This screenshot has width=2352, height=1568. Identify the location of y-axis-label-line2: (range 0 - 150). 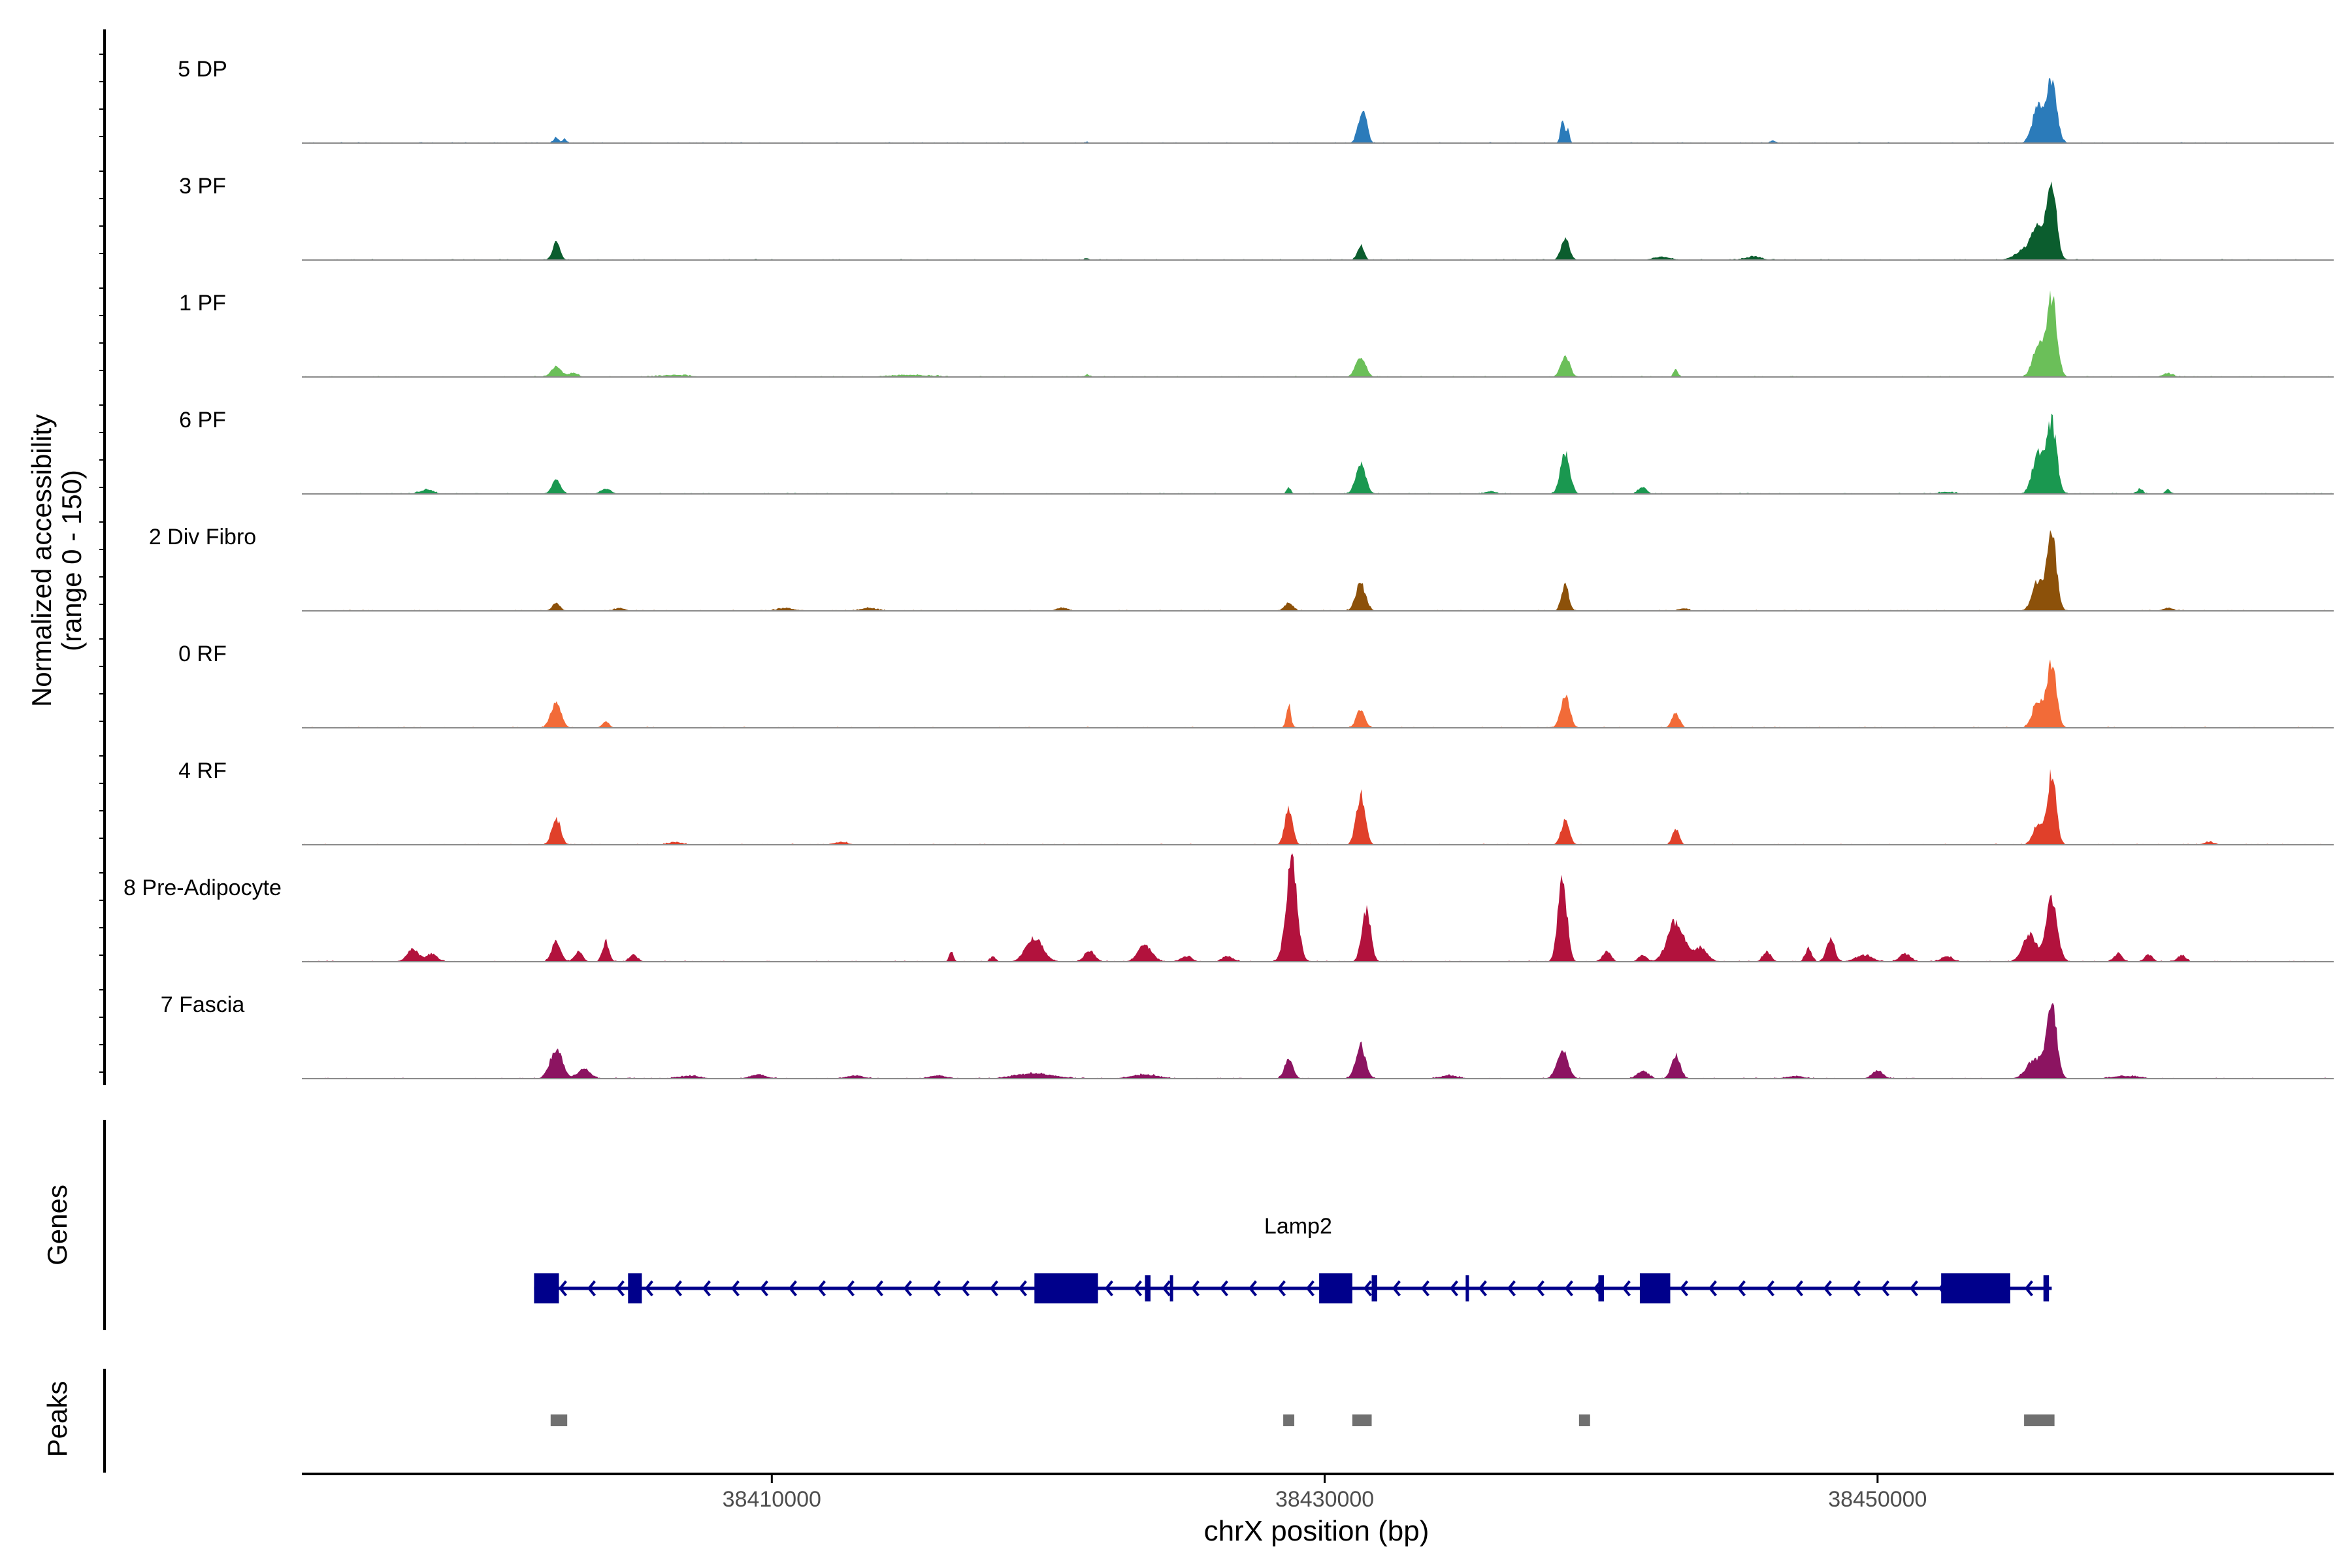
(71, 560).